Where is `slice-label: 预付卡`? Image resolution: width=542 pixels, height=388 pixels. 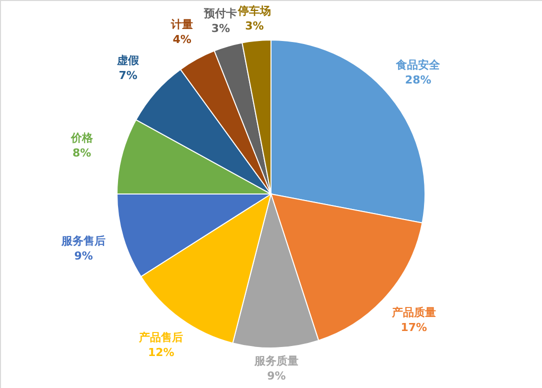
slice-label: 预付卡 is located at coordinates (220, 13).